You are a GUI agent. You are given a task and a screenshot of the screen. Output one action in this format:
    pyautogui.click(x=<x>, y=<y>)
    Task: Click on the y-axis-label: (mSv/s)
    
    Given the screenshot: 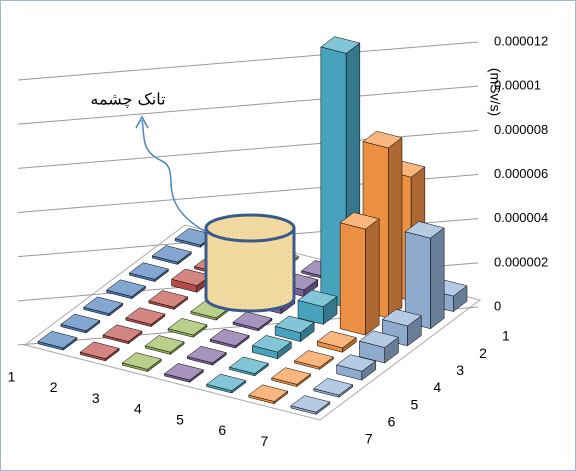 What is the action you would take?
    pyautogui.click(x=495, y=92)
    